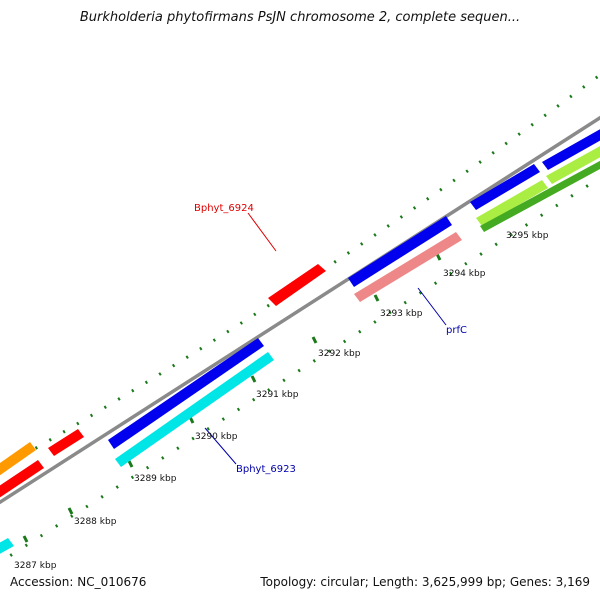 The image size is (600, 600). I want to click on leader-prfc, so click(432, 306).